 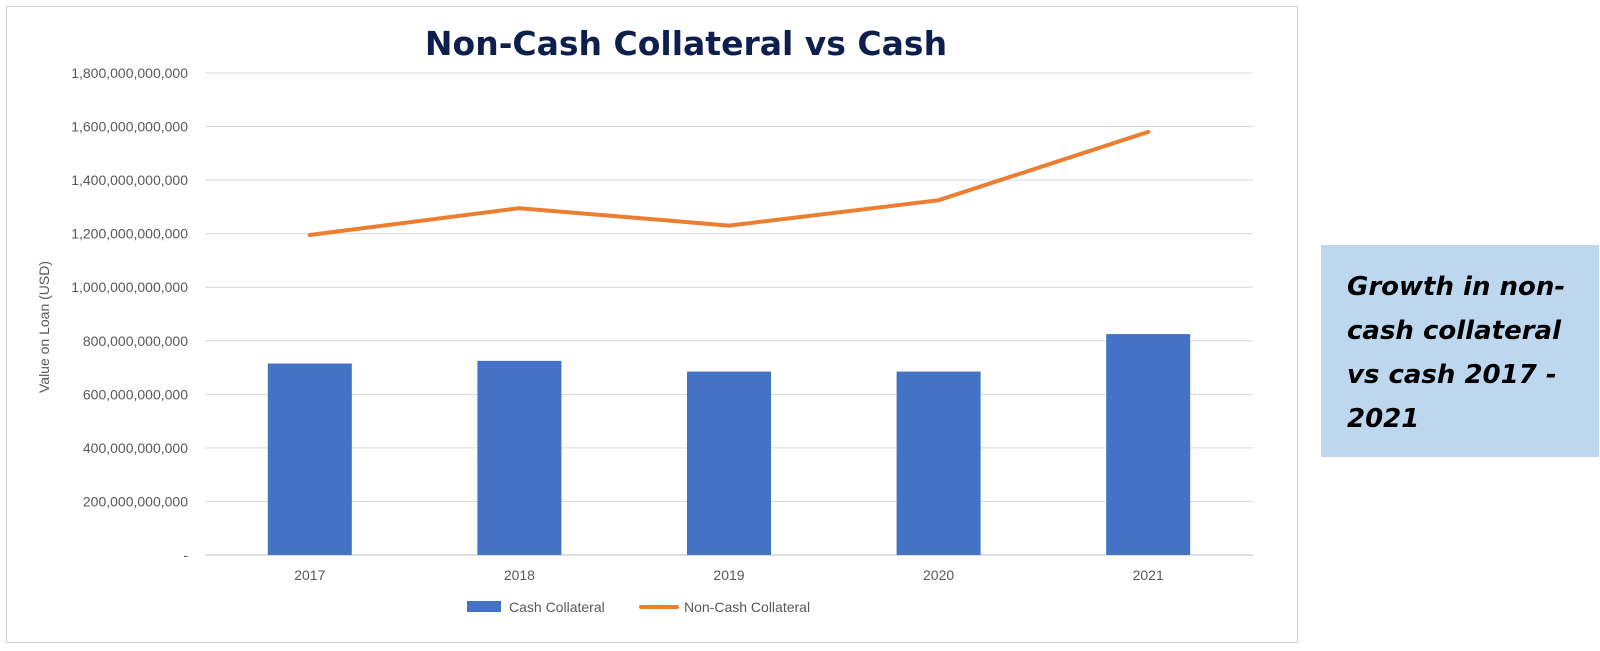 I want to click on legend: Cash Collateral Non-Cash Collateral, so click(x=638, y=607).